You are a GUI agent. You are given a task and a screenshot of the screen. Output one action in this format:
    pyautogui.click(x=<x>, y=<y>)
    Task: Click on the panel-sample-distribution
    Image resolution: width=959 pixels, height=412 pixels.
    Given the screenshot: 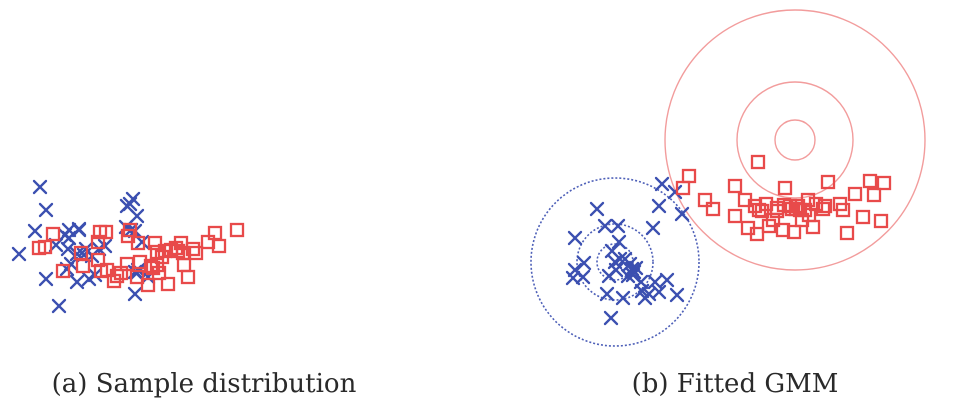 What is the action you would take?
    pyautogui.click(x=128, y=246)
    